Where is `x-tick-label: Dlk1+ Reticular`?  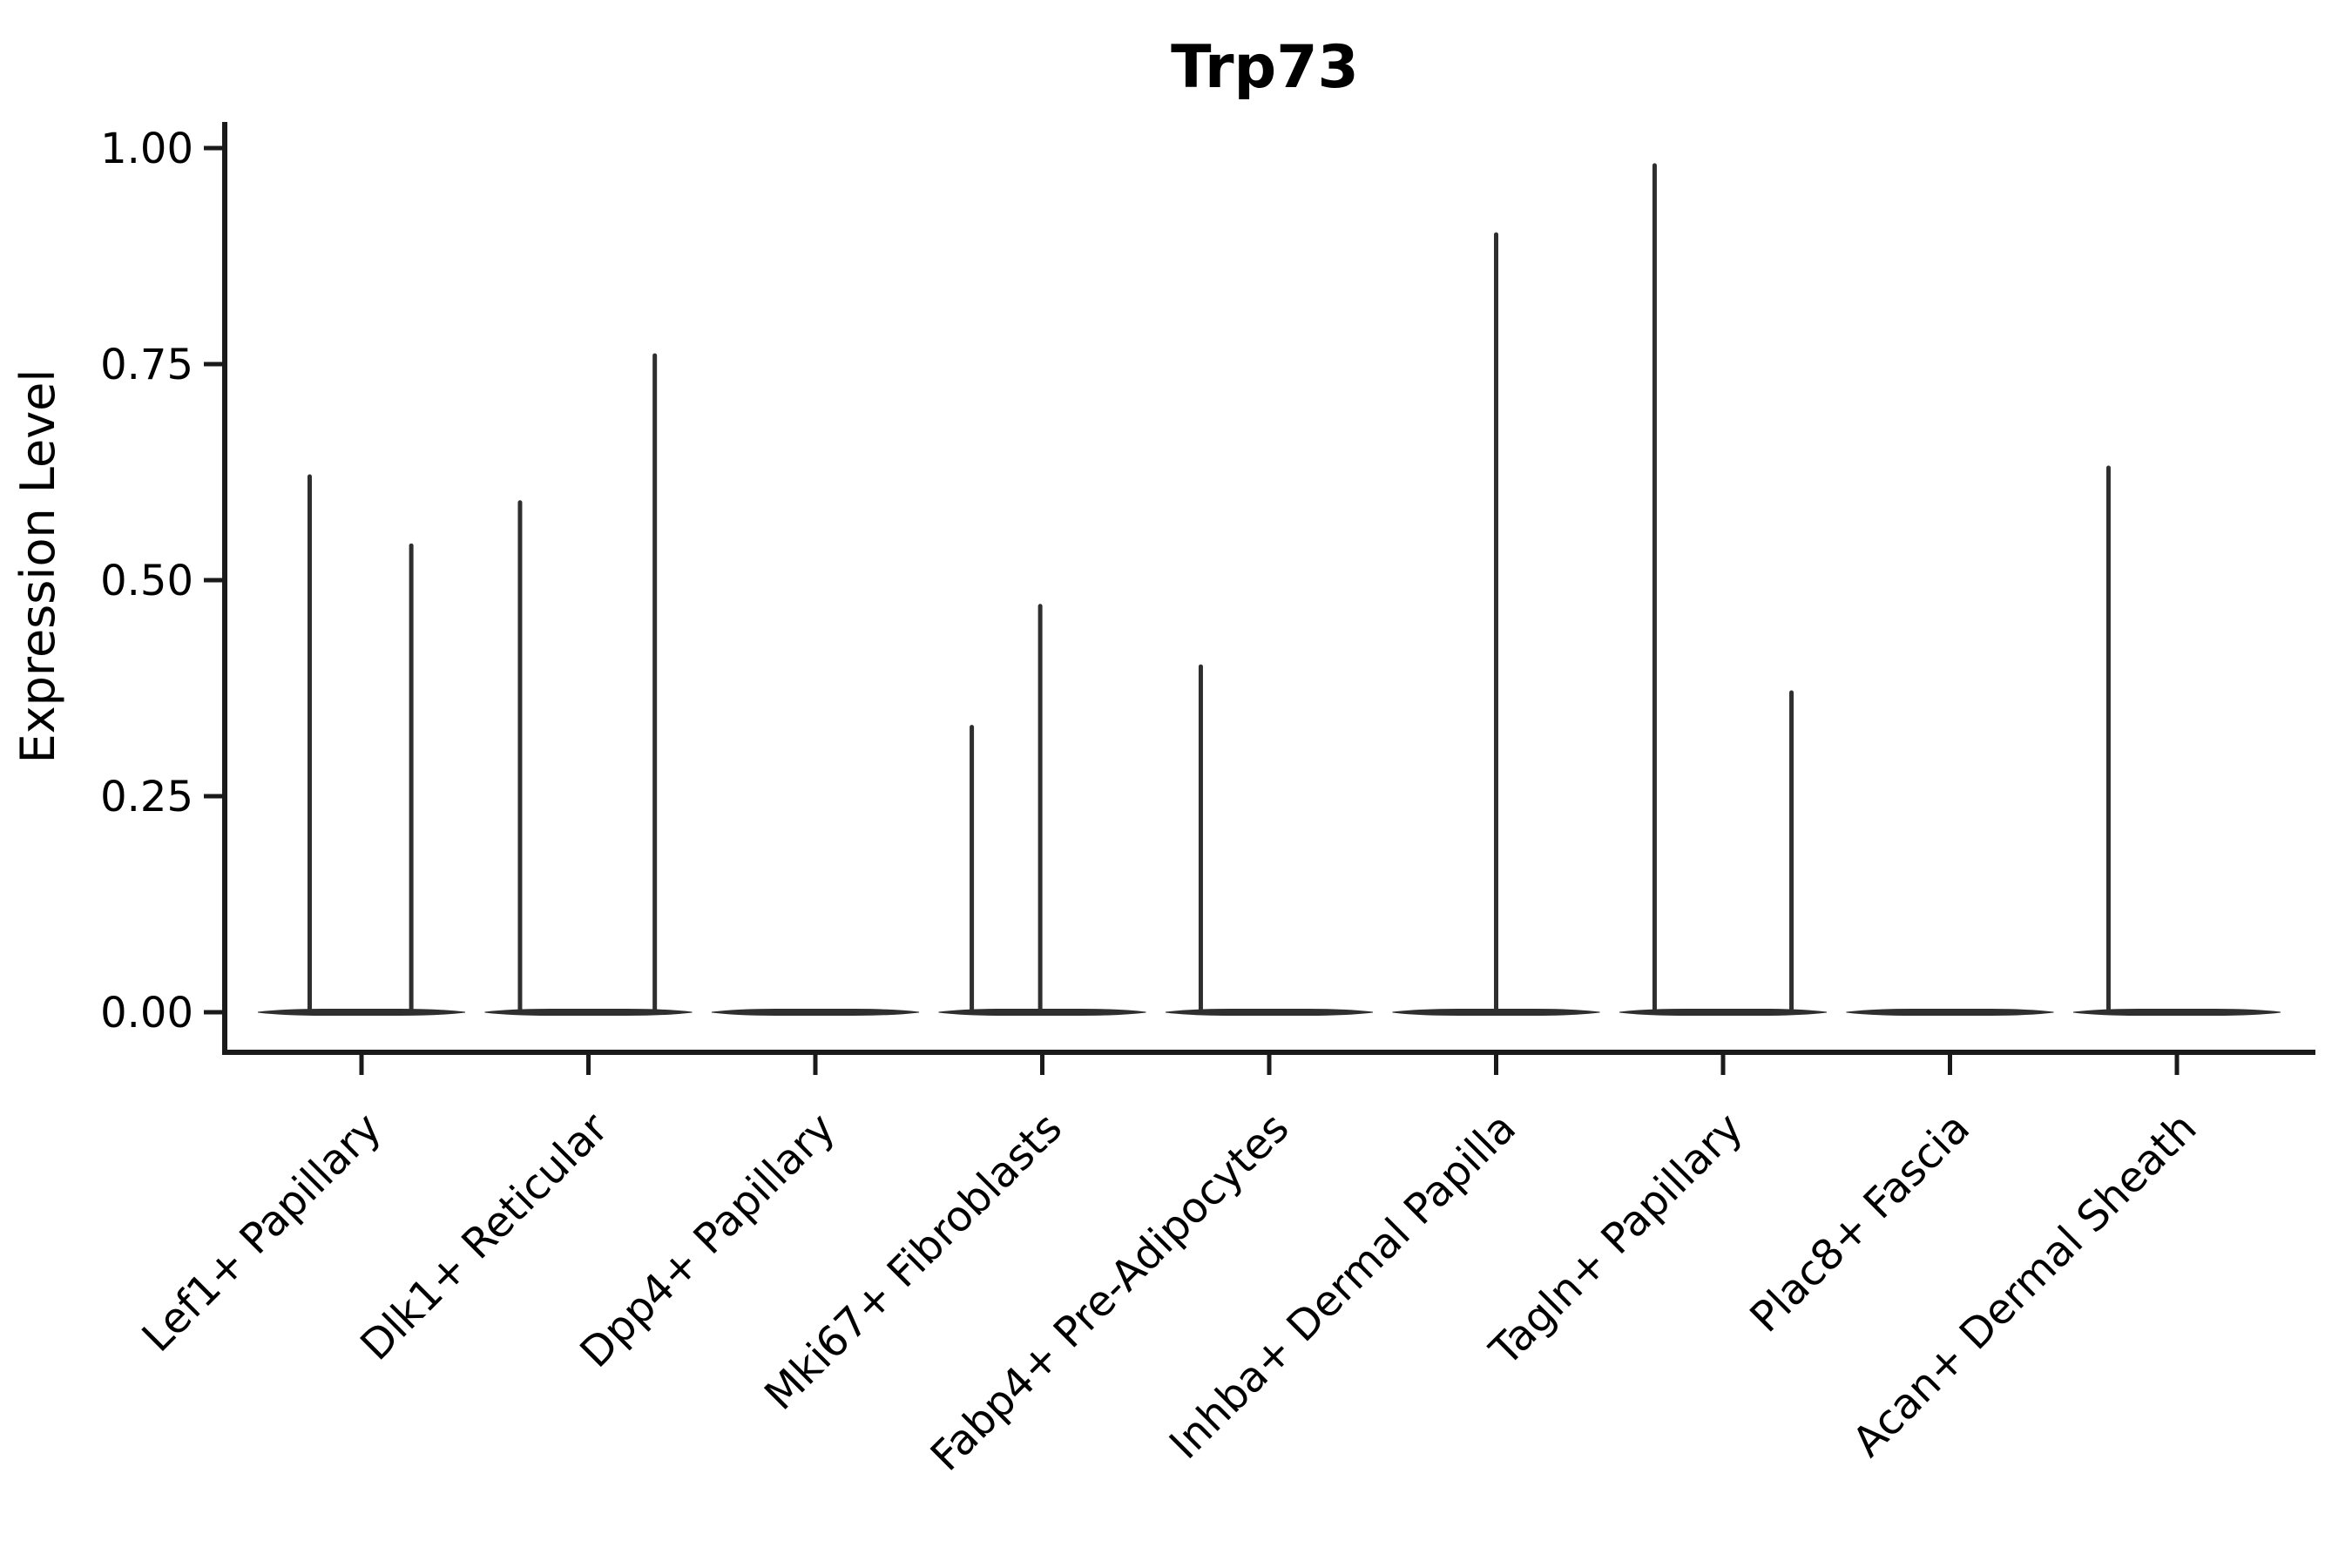 x-tick-label: Dlk1+ Reticular is located at coordinates (485, 1237).